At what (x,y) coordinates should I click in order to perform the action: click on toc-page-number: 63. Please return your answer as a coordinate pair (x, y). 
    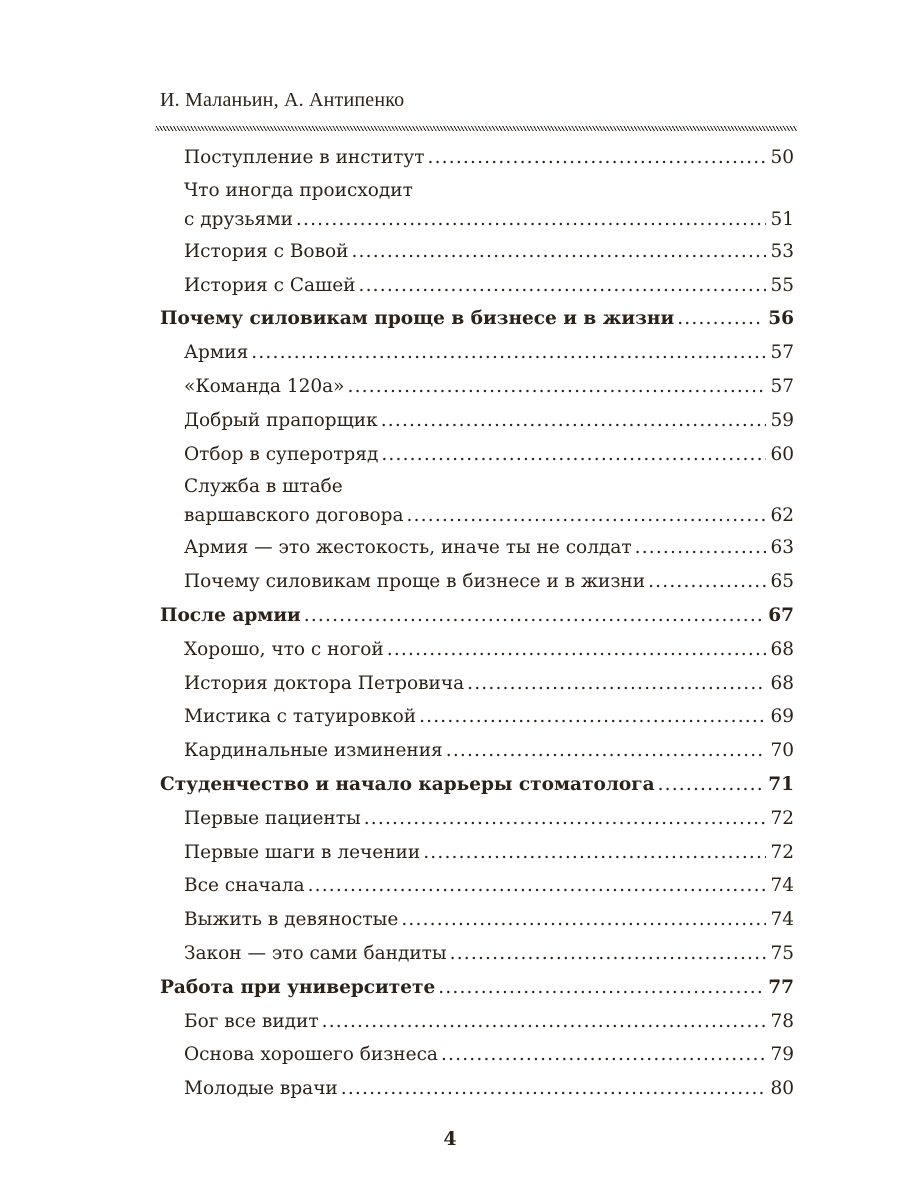
    Looking at the image, I should click on (782, 548).